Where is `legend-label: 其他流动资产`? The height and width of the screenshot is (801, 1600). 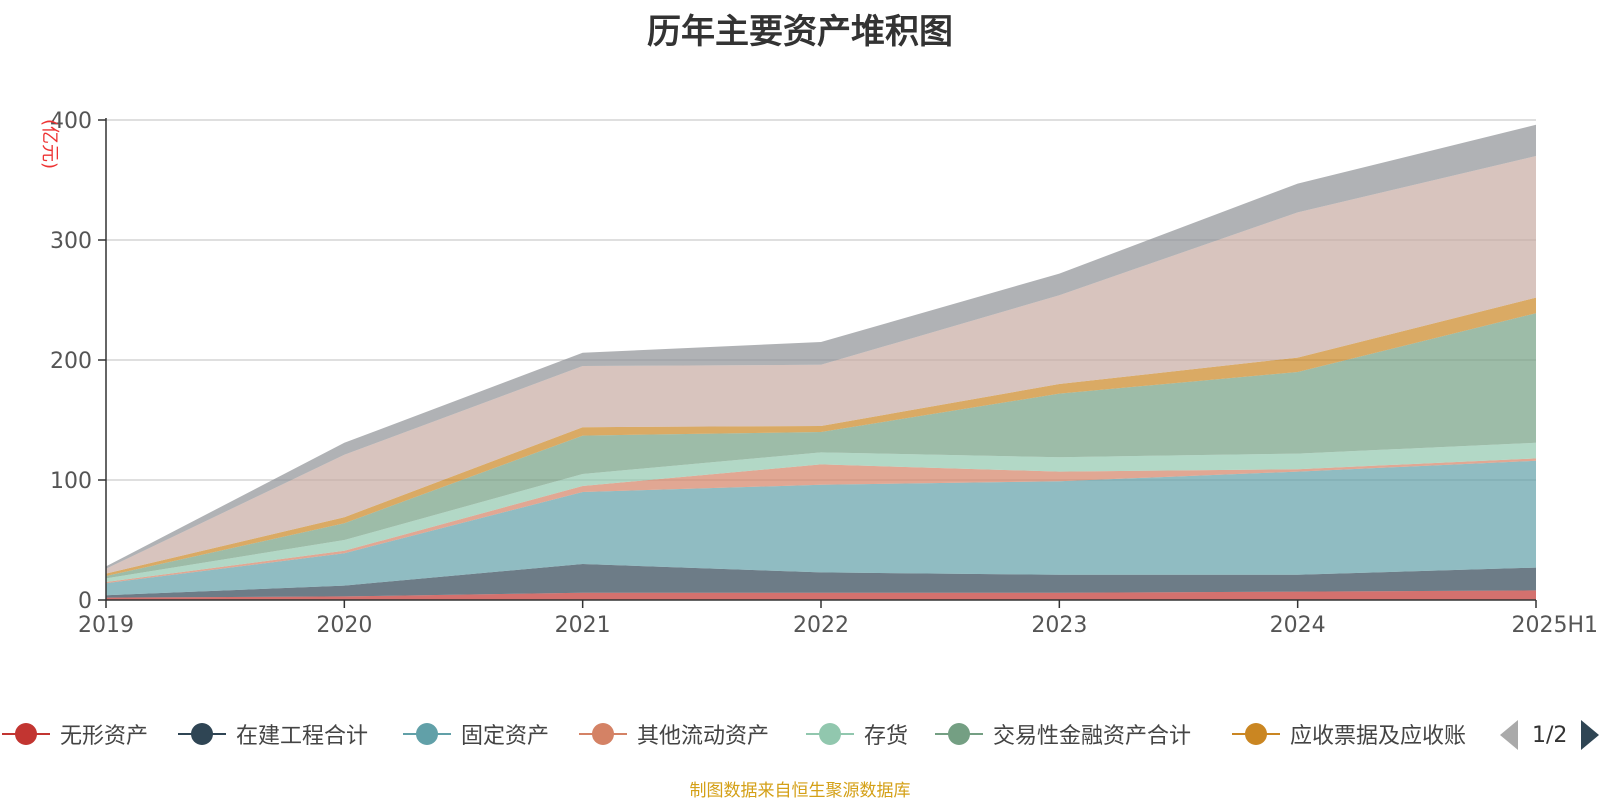 legend-label: 其他流动资产 is located at coordinates (703, 736).